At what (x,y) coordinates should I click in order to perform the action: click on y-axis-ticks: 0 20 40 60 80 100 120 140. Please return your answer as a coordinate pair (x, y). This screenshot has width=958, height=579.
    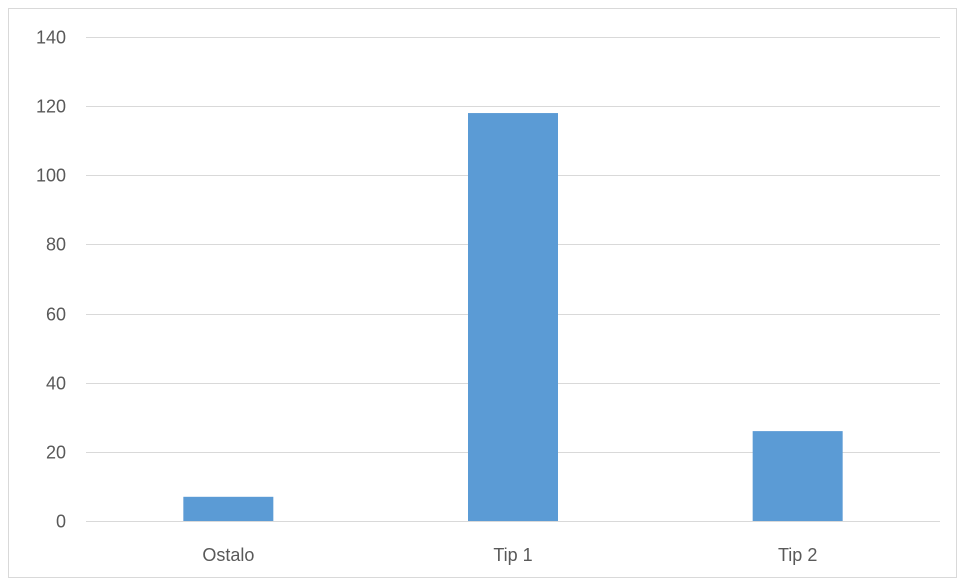
    Looking at the image, I should click on (51, 280).